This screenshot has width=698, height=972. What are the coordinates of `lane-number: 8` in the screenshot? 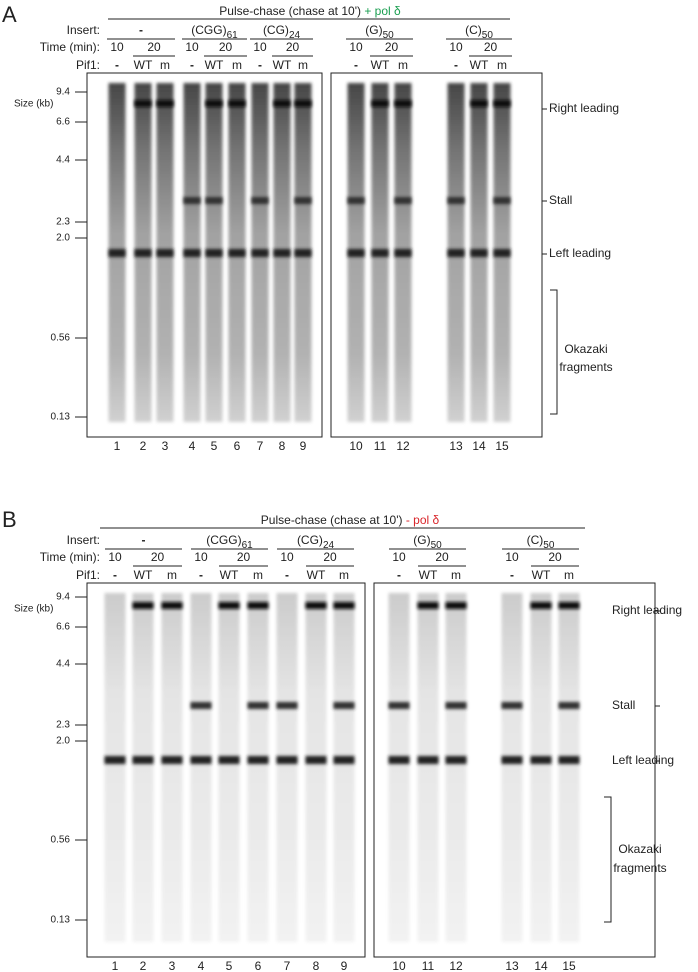 It's located at (316, 965).